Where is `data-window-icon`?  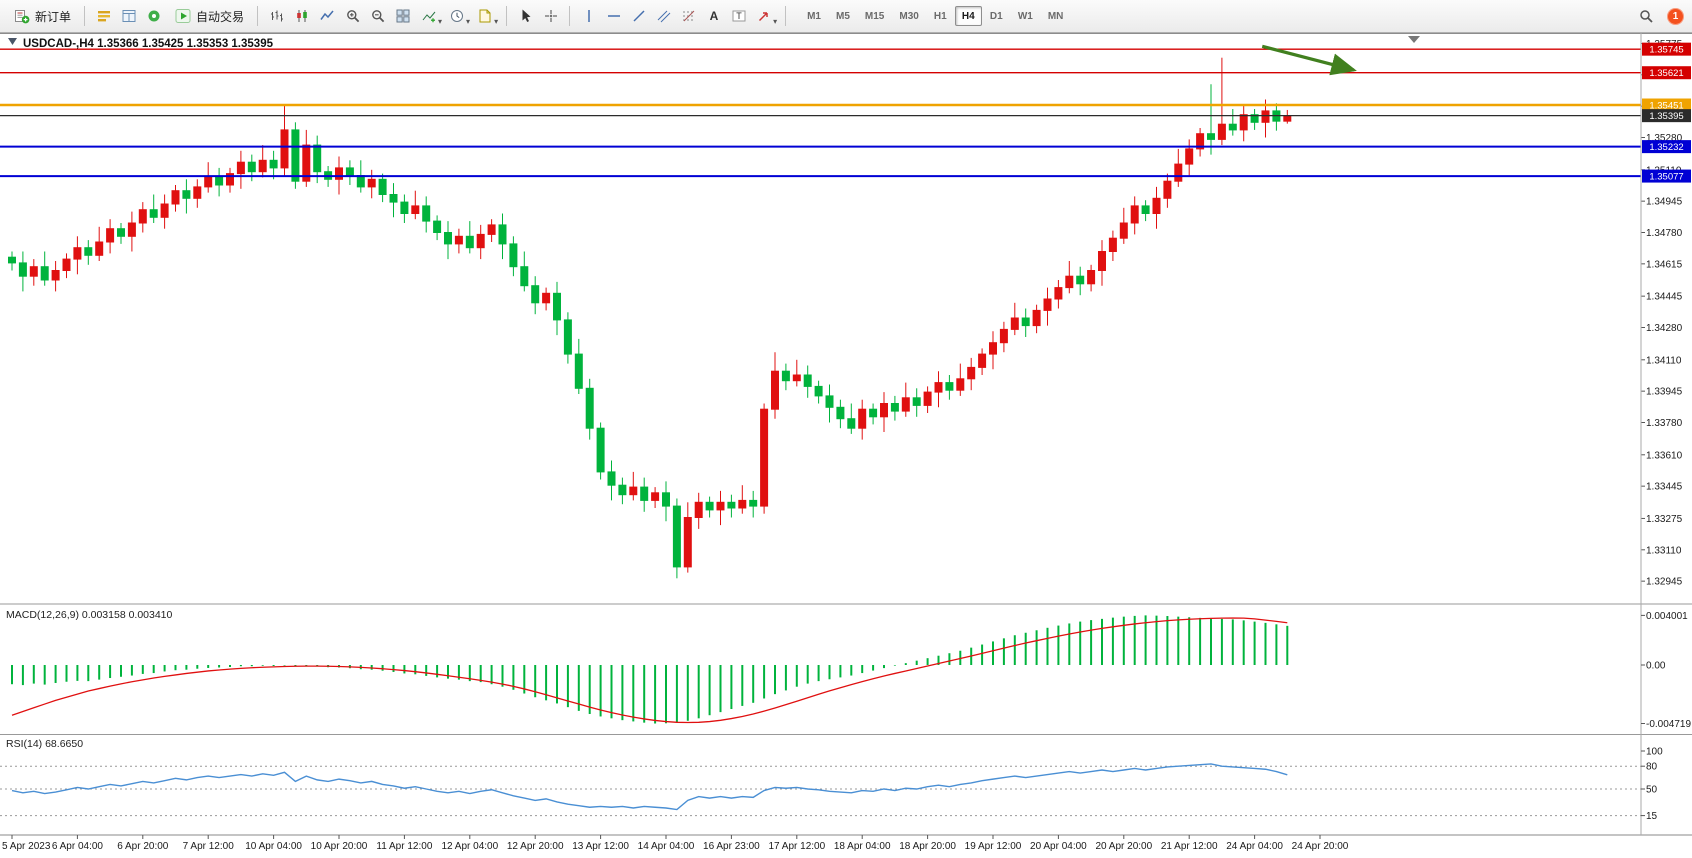 data-window-icon is located at coordinates (128, 15).